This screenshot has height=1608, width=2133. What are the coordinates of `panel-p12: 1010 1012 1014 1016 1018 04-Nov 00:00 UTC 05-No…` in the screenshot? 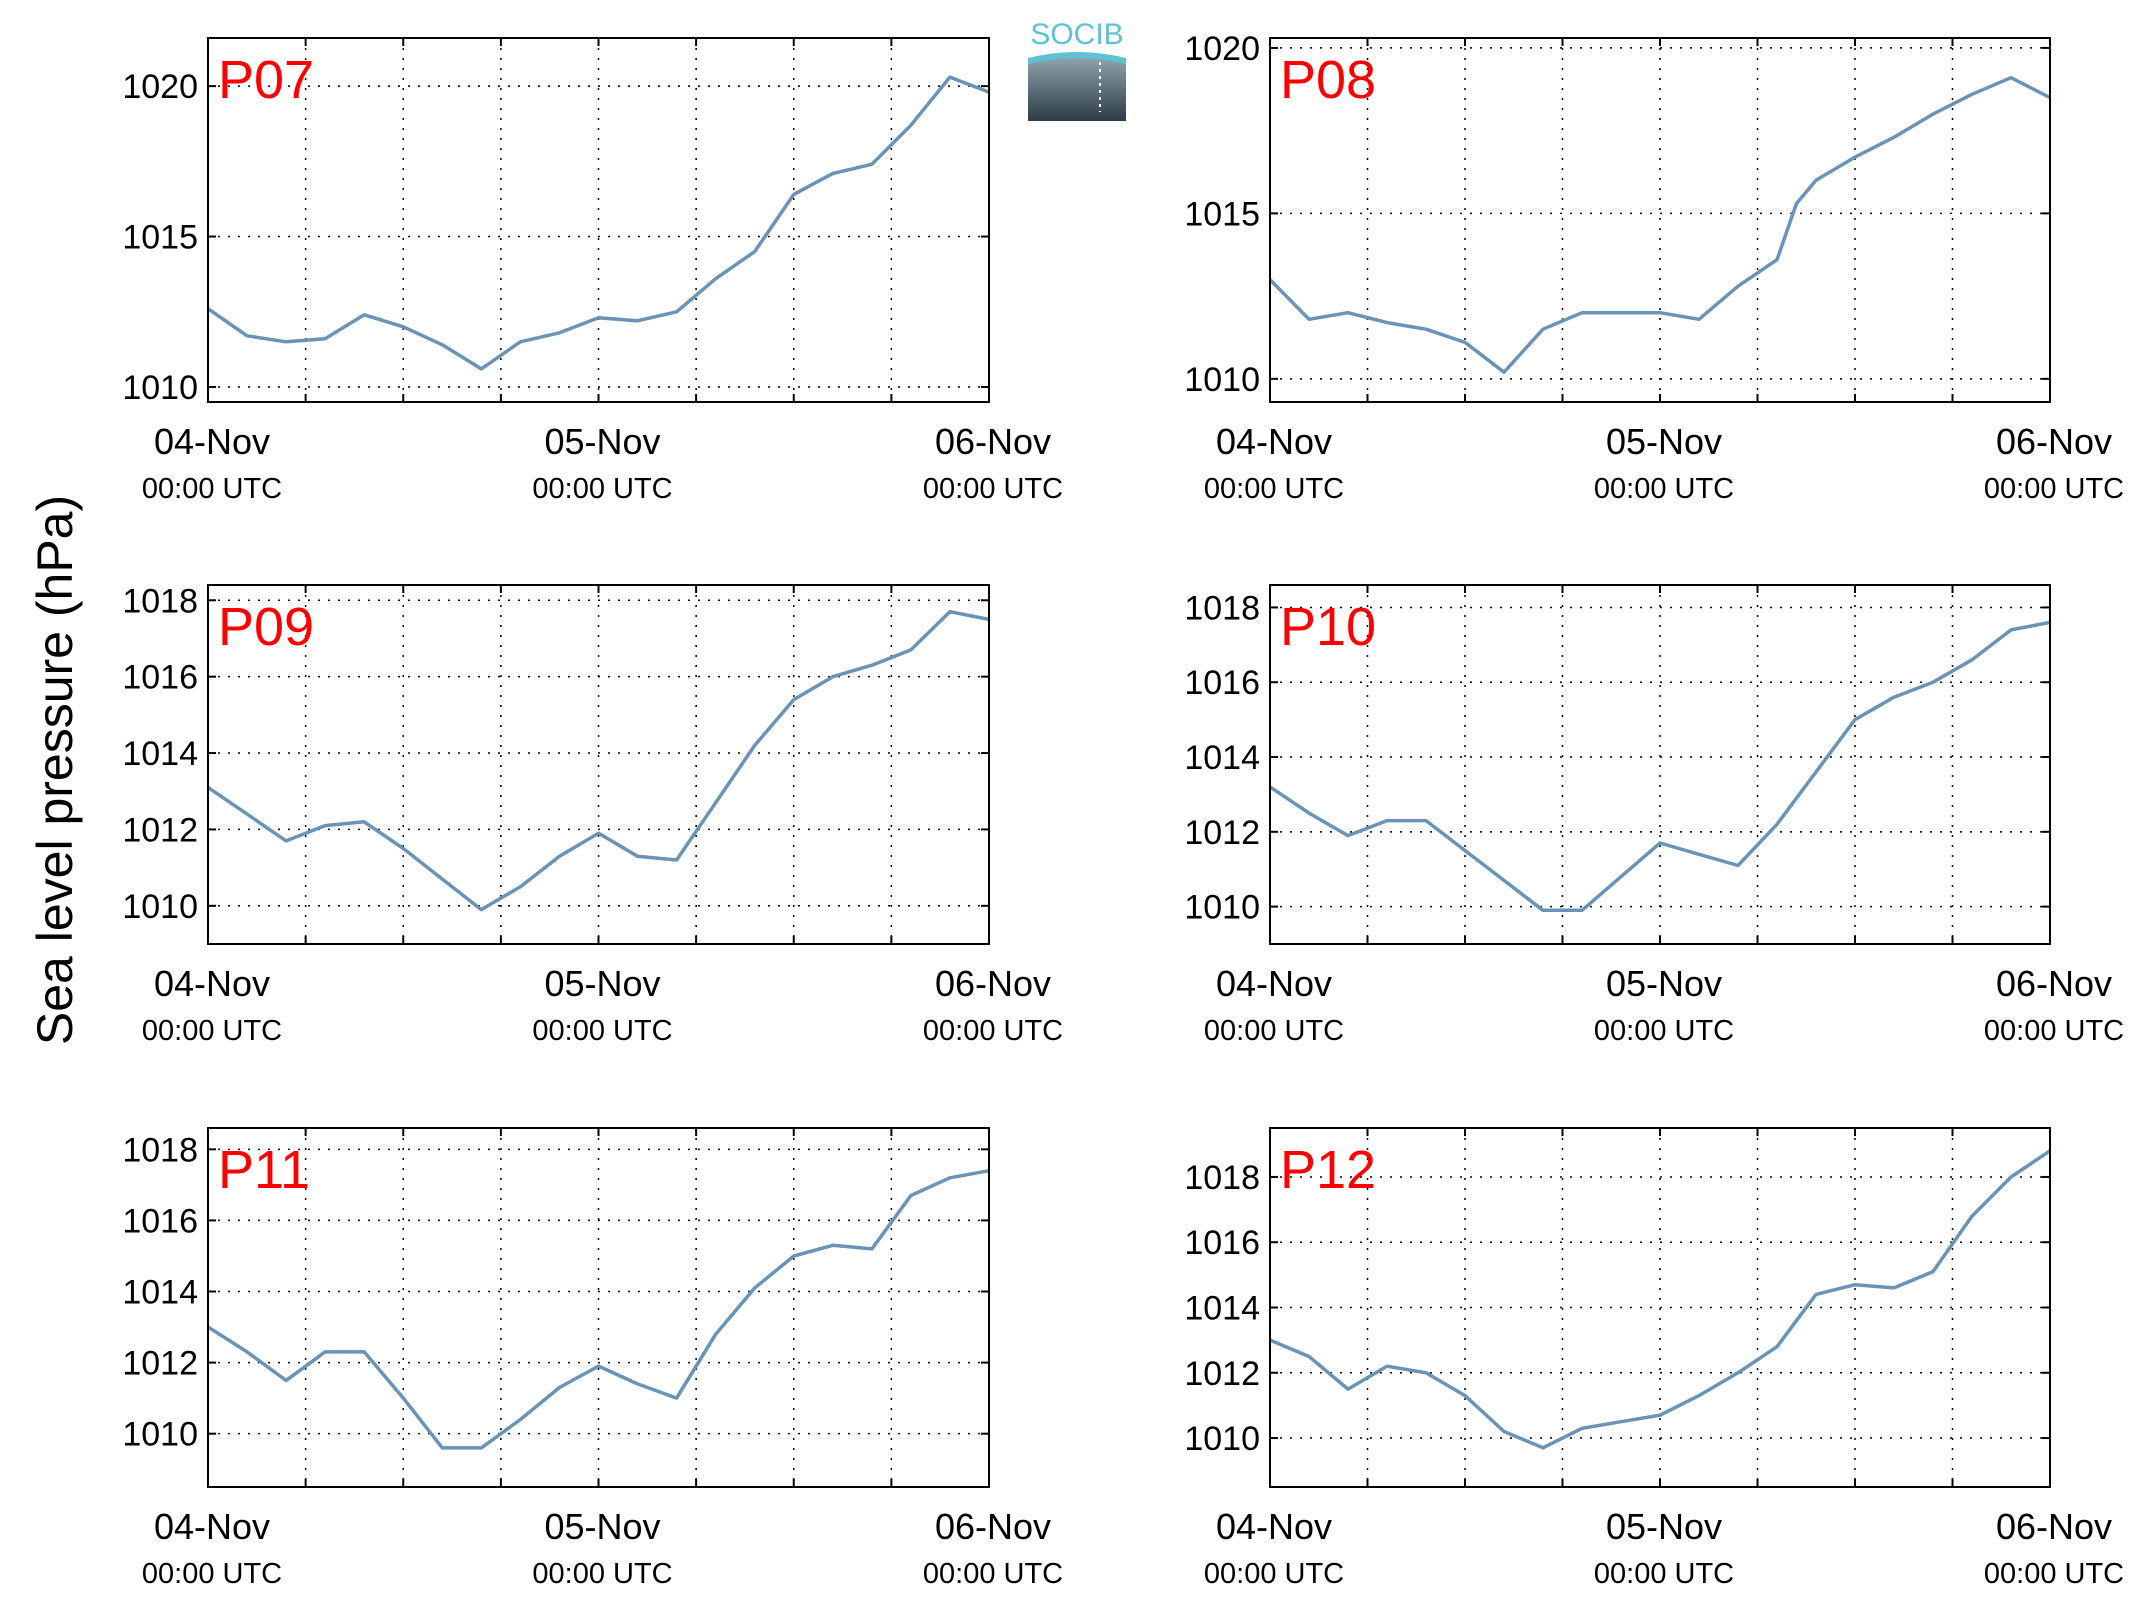 It's located at (1654, 1358).